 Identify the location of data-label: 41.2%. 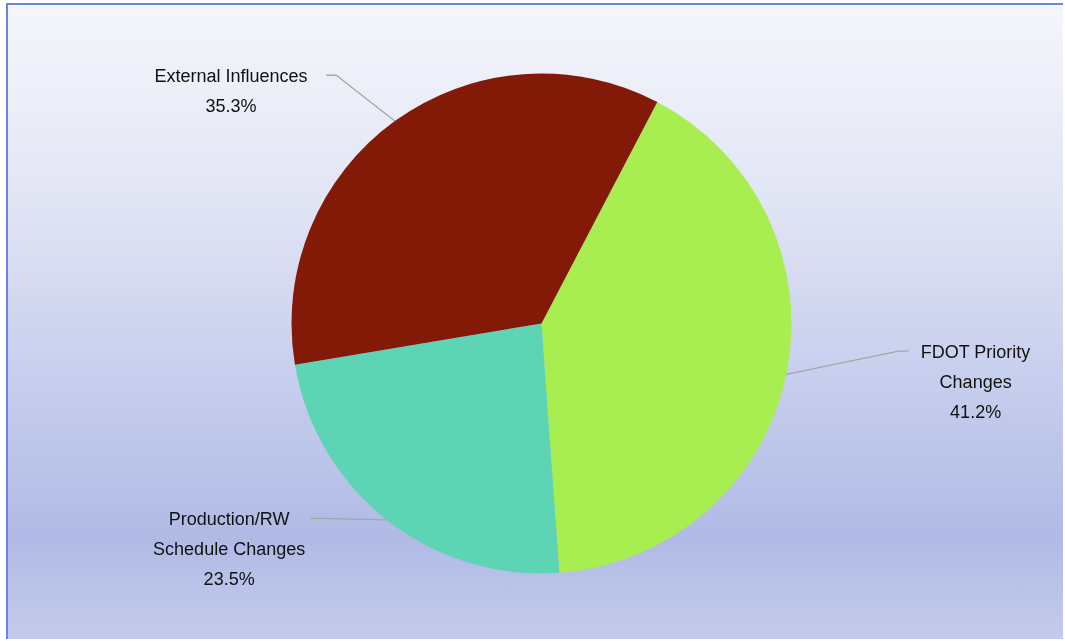
(976, 412).